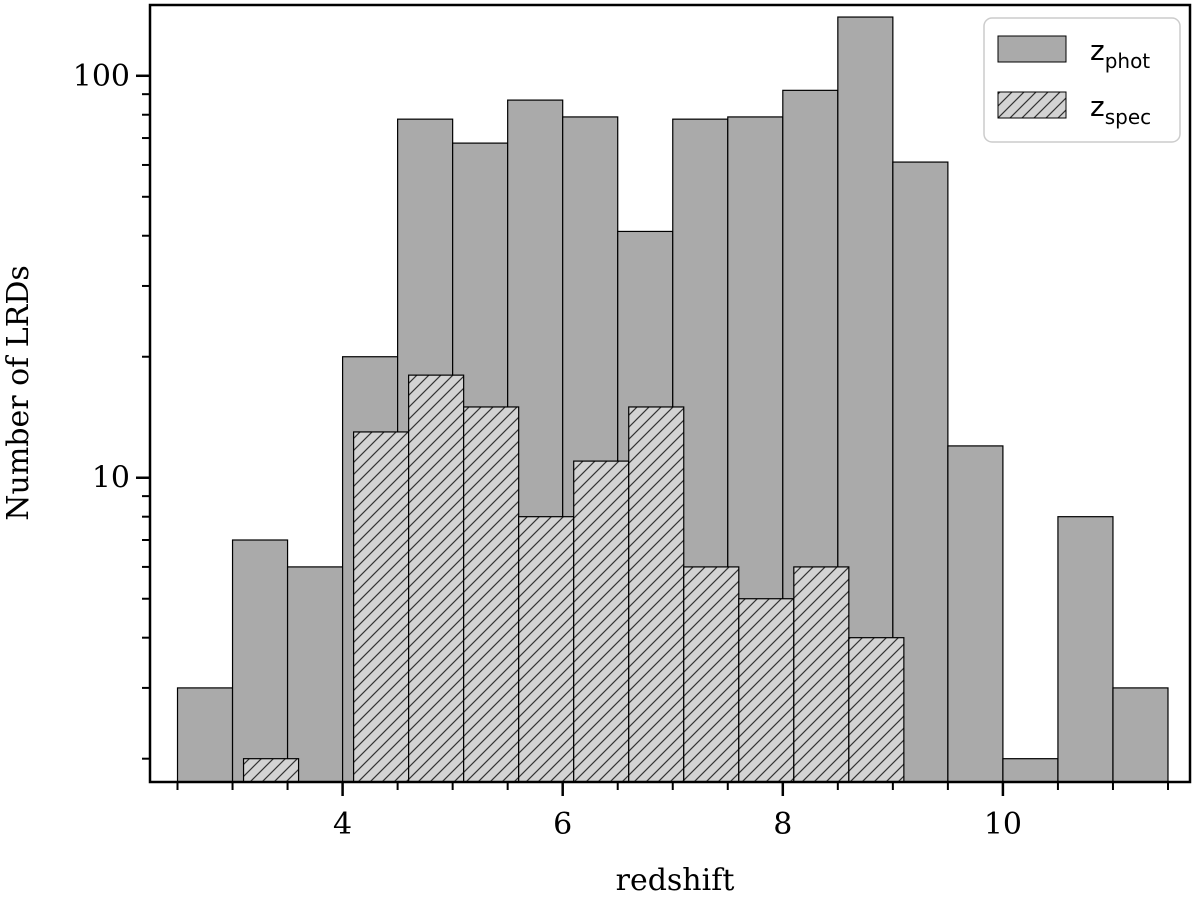 The image size is (1200, 900). I want to click on y-tick-label: 10, so click(111, 478).